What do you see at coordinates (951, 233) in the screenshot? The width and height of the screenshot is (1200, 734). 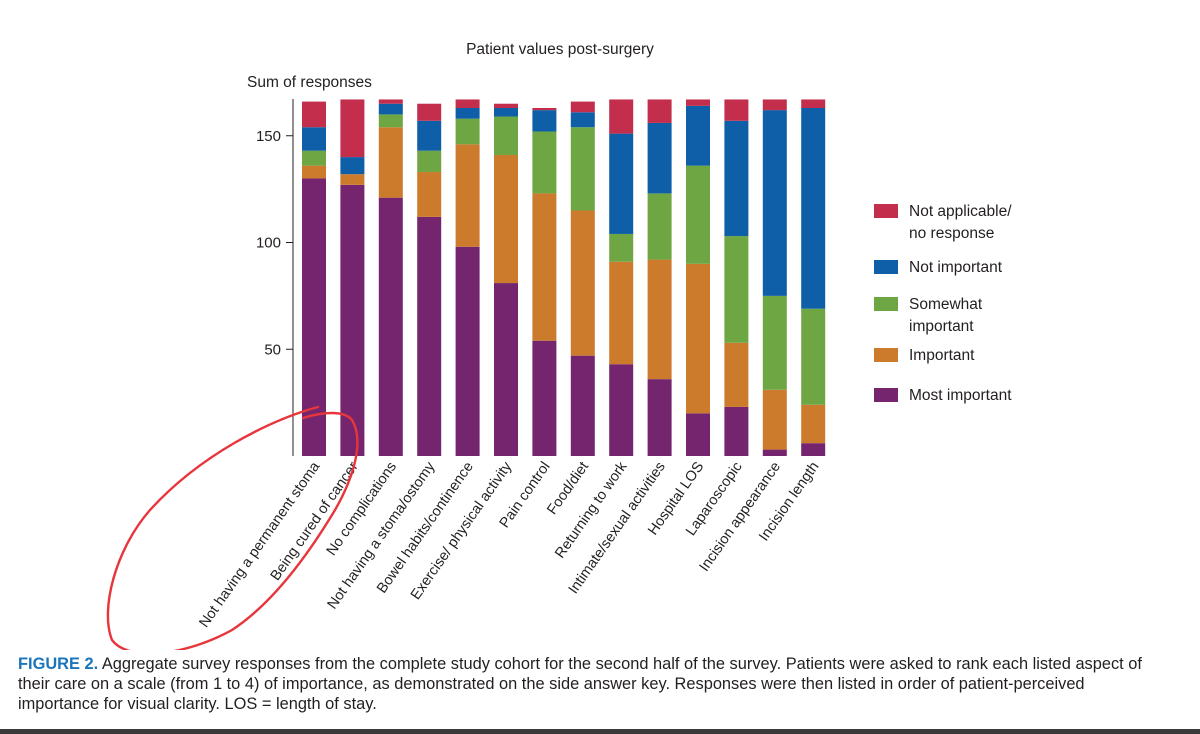 I see `legend-label: no response` at bounding box center [951, 233].